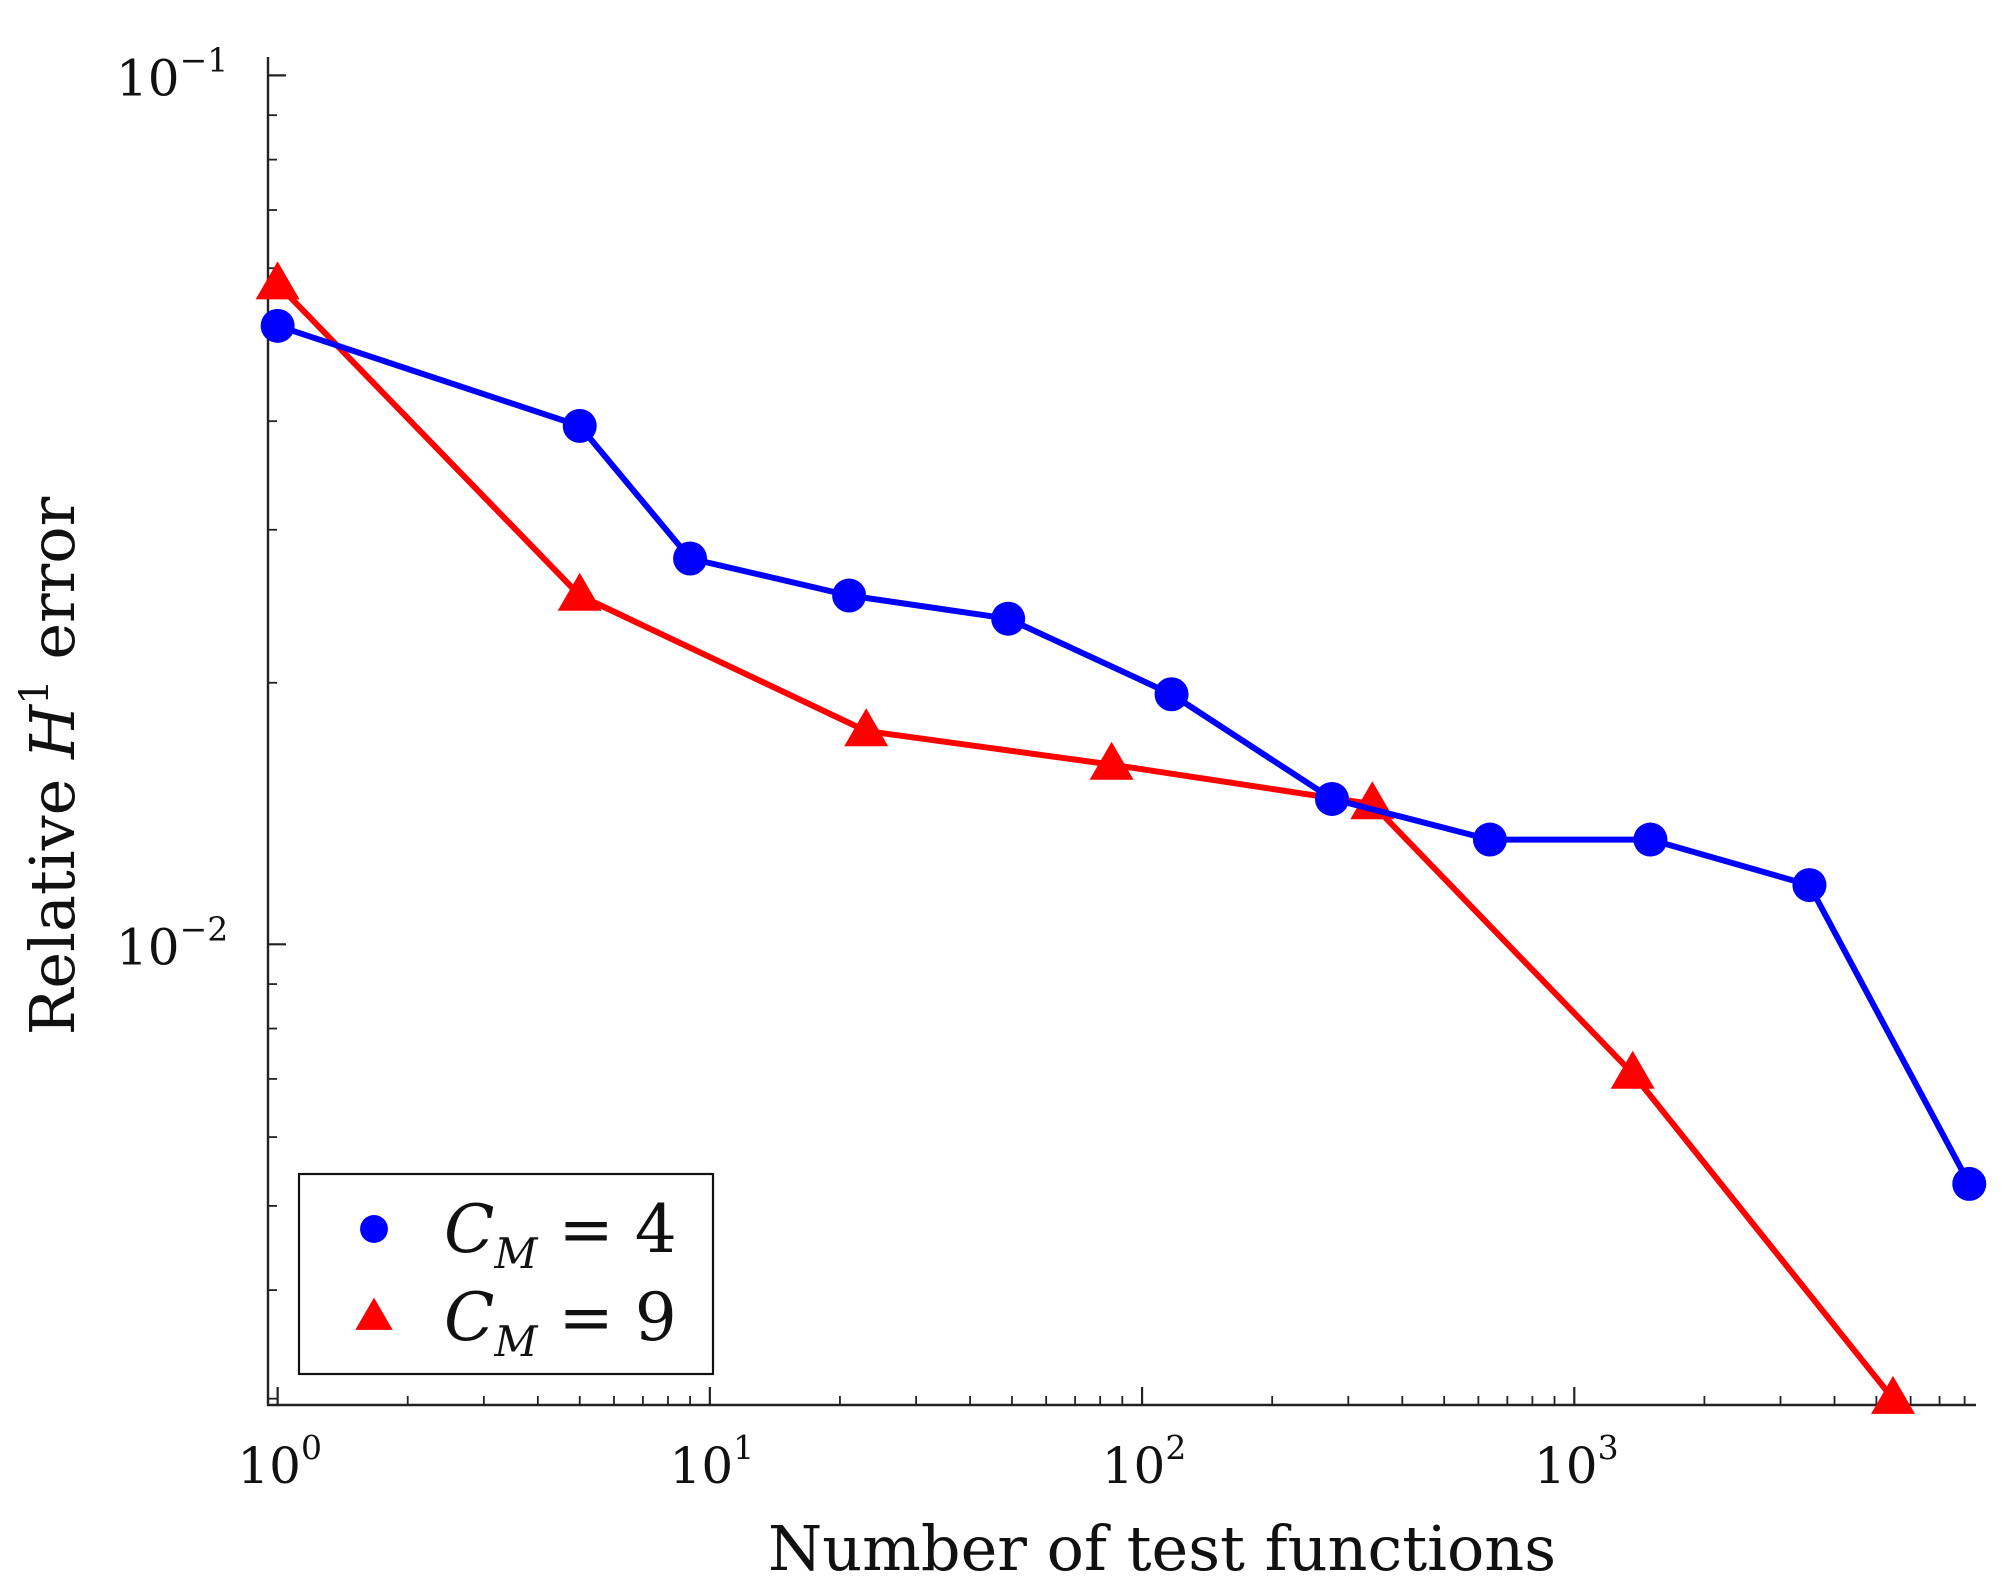 Image resolution: width=2001 pixels, height=1584 pixels. What do you see at coordinates (52, 897) in the screenshot?
I see `y-axis-title-text: Relative` at bounding box center [52, 897].